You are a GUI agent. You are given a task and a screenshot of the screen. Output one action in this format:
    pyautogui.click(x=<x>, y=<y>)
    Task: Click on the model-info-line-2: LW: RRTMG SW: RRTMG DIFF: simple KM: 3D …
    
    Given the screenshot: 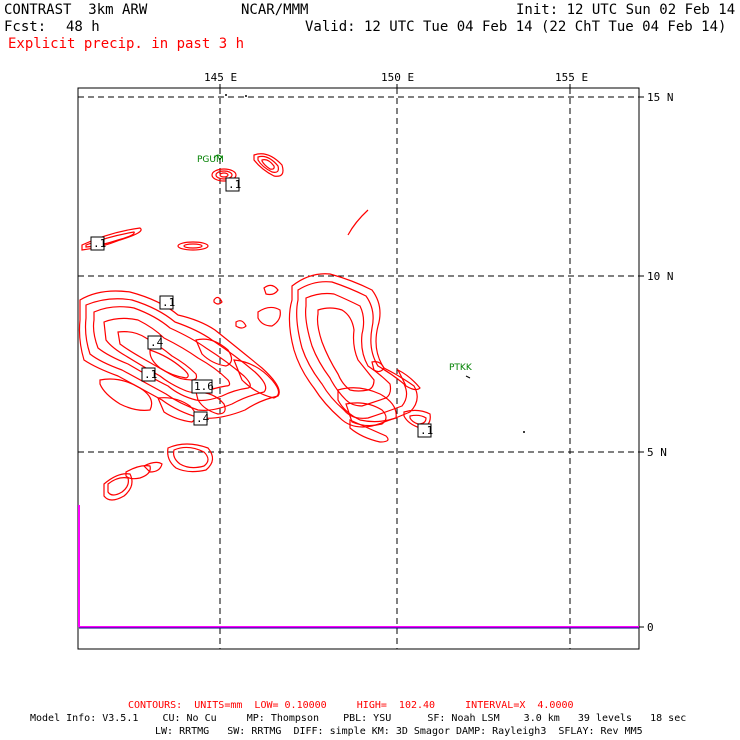 What is the action you would take?
    pyautogui.click(x=399, y=731)
    